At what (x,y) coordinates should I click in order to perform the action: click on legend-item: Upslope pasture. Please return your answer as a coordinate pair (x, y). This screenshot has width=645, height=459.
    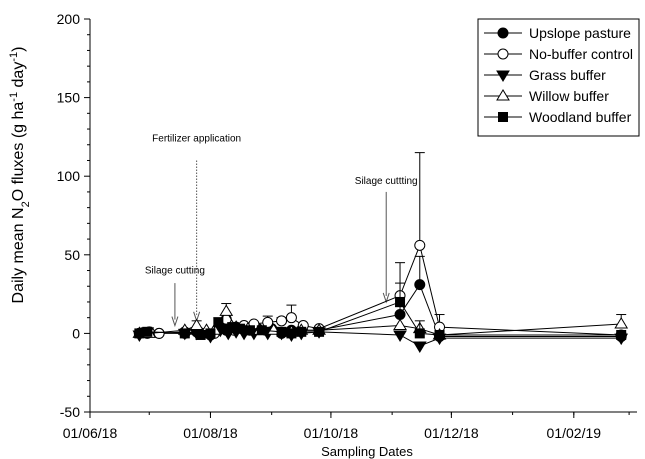
    Looking at the image, I should click on (557, 33).